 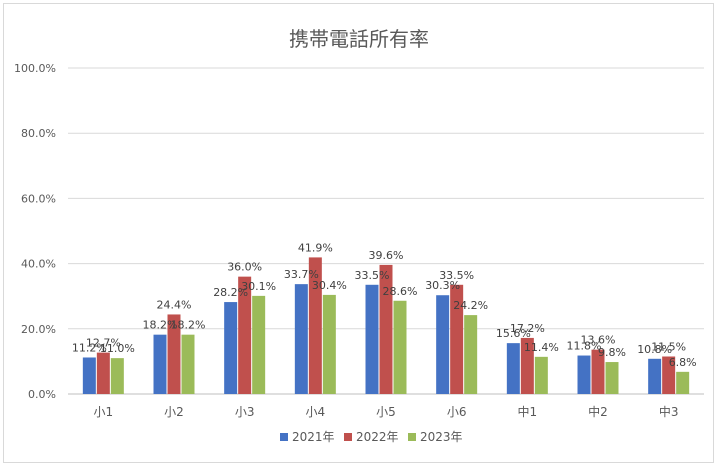 I want to click on bar-2022年-小6, so click(x=457, y=339).